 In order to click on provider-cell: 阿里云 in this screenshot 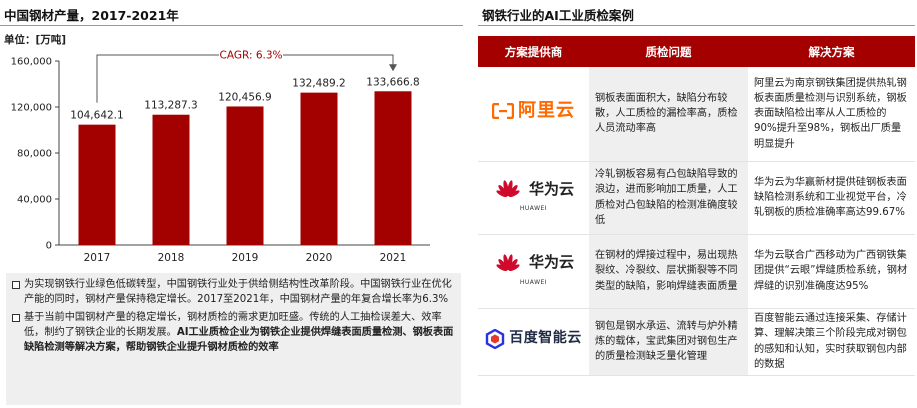, I will do `click(533, 114)`.